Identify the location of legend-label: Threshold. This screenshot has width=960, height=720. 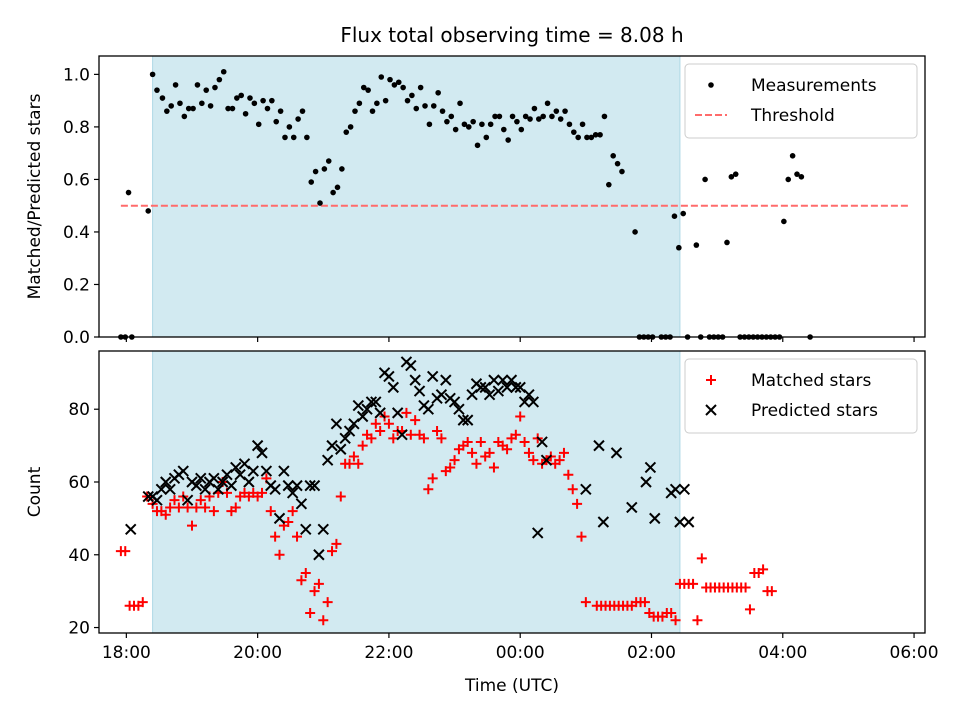
(792, 116).